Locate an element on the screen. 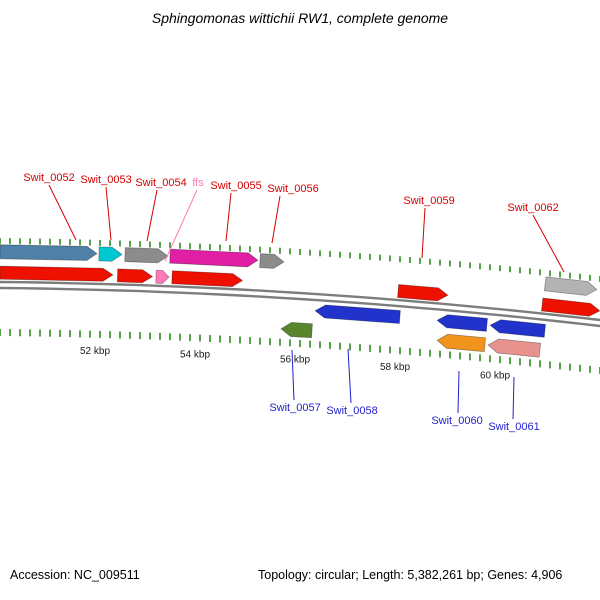 This screenshot has height=600, width=600. gene-label-Swit_0058: Swit_0058 is located at coordinates (351, 411).